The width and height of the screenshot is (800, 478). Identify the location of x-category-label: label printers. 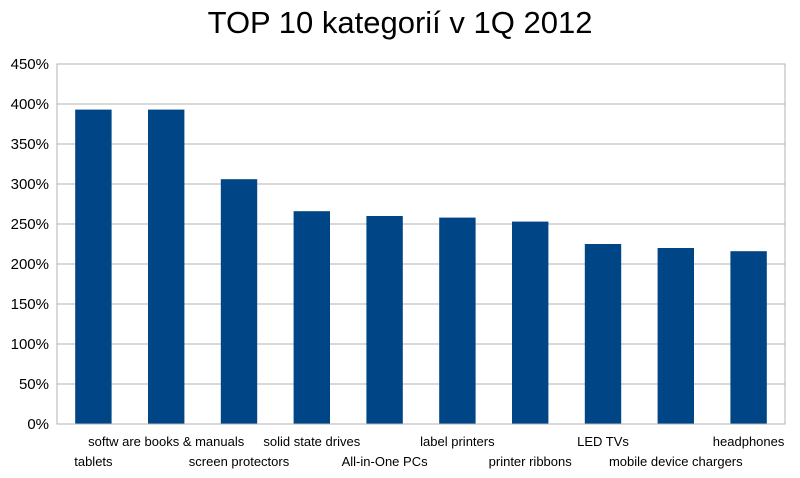
(457, 441).